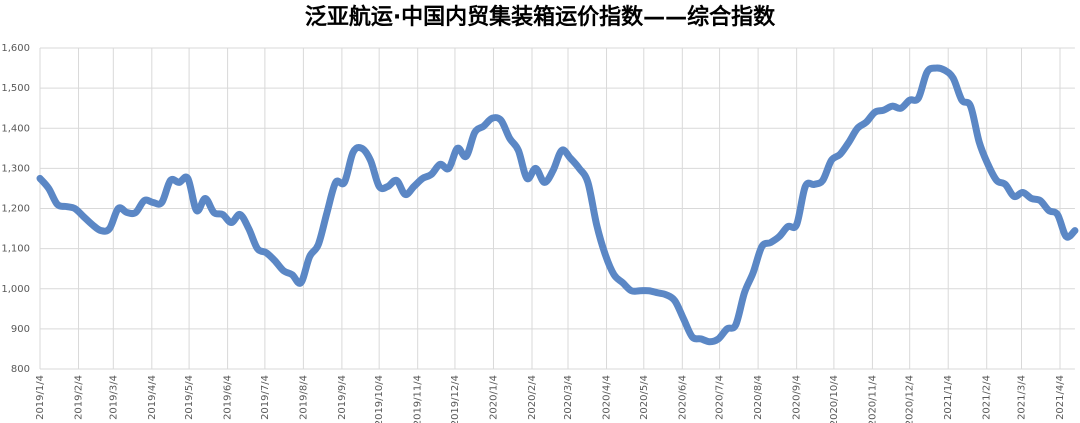  I want to click on x-tick-label: 2020/8/4, so click(758, 397).